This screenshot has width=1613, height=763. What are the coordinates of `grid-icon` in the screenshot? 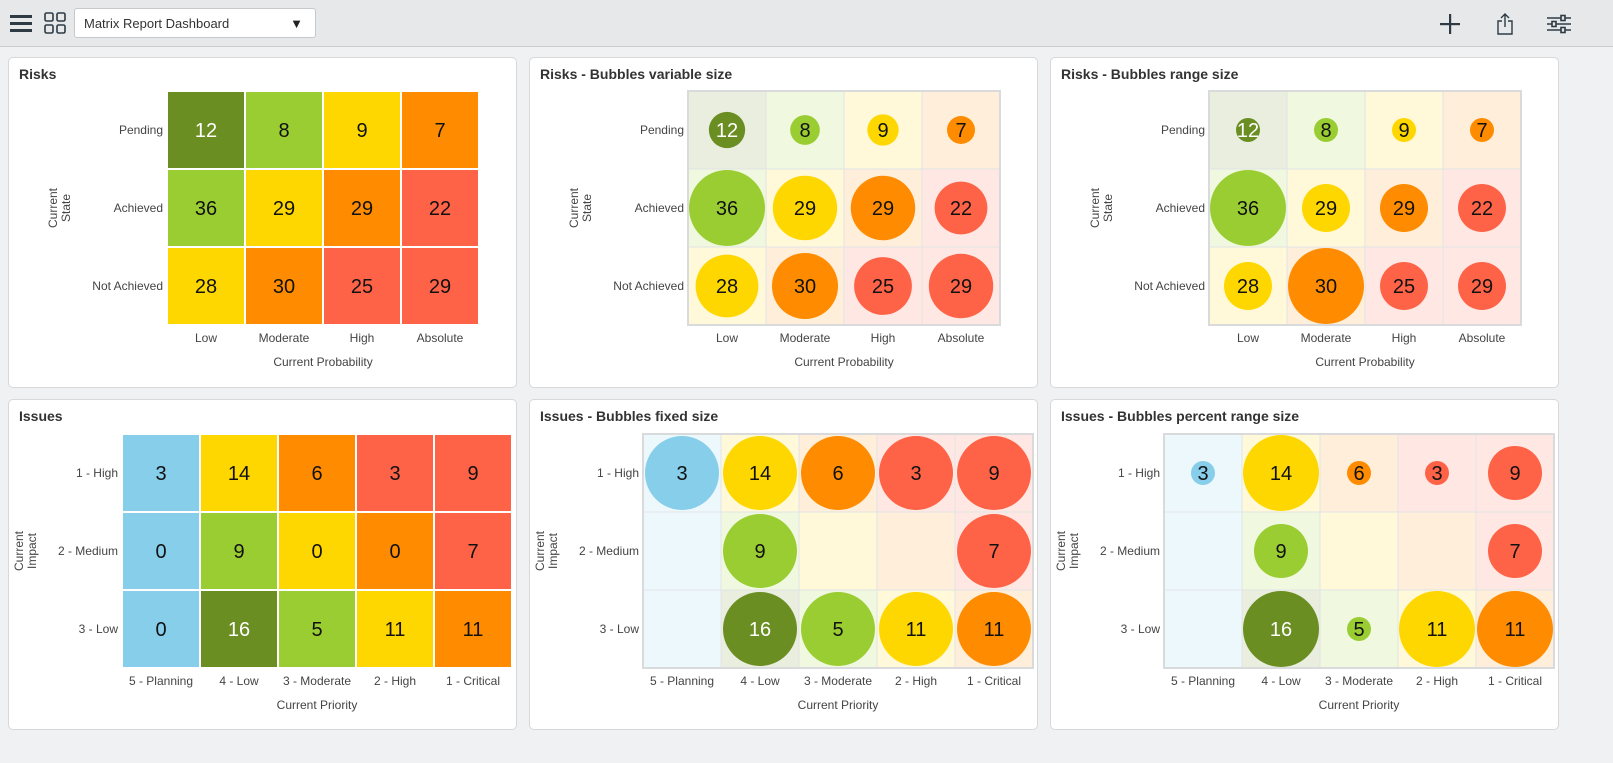 It's located at (55, 23).